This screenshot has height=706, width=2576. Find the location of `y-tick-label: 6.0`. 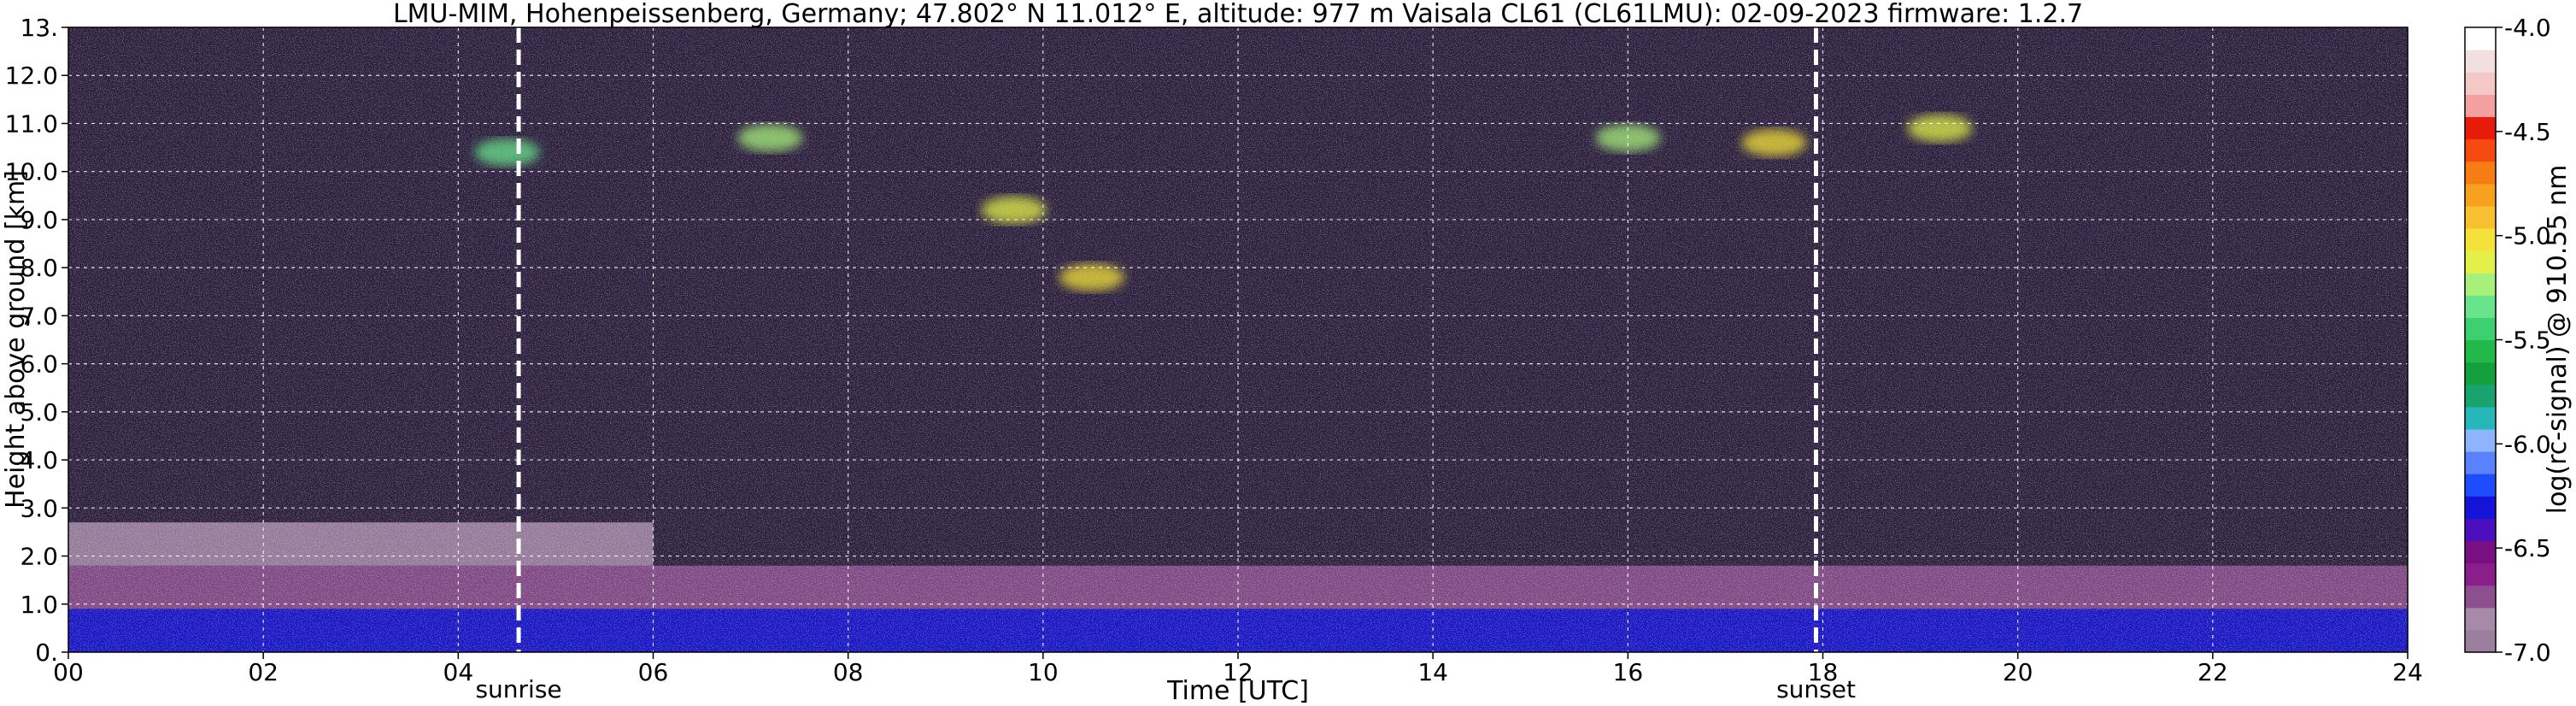

y-tick-label: 6.0 is located at coordinates (39, 364).